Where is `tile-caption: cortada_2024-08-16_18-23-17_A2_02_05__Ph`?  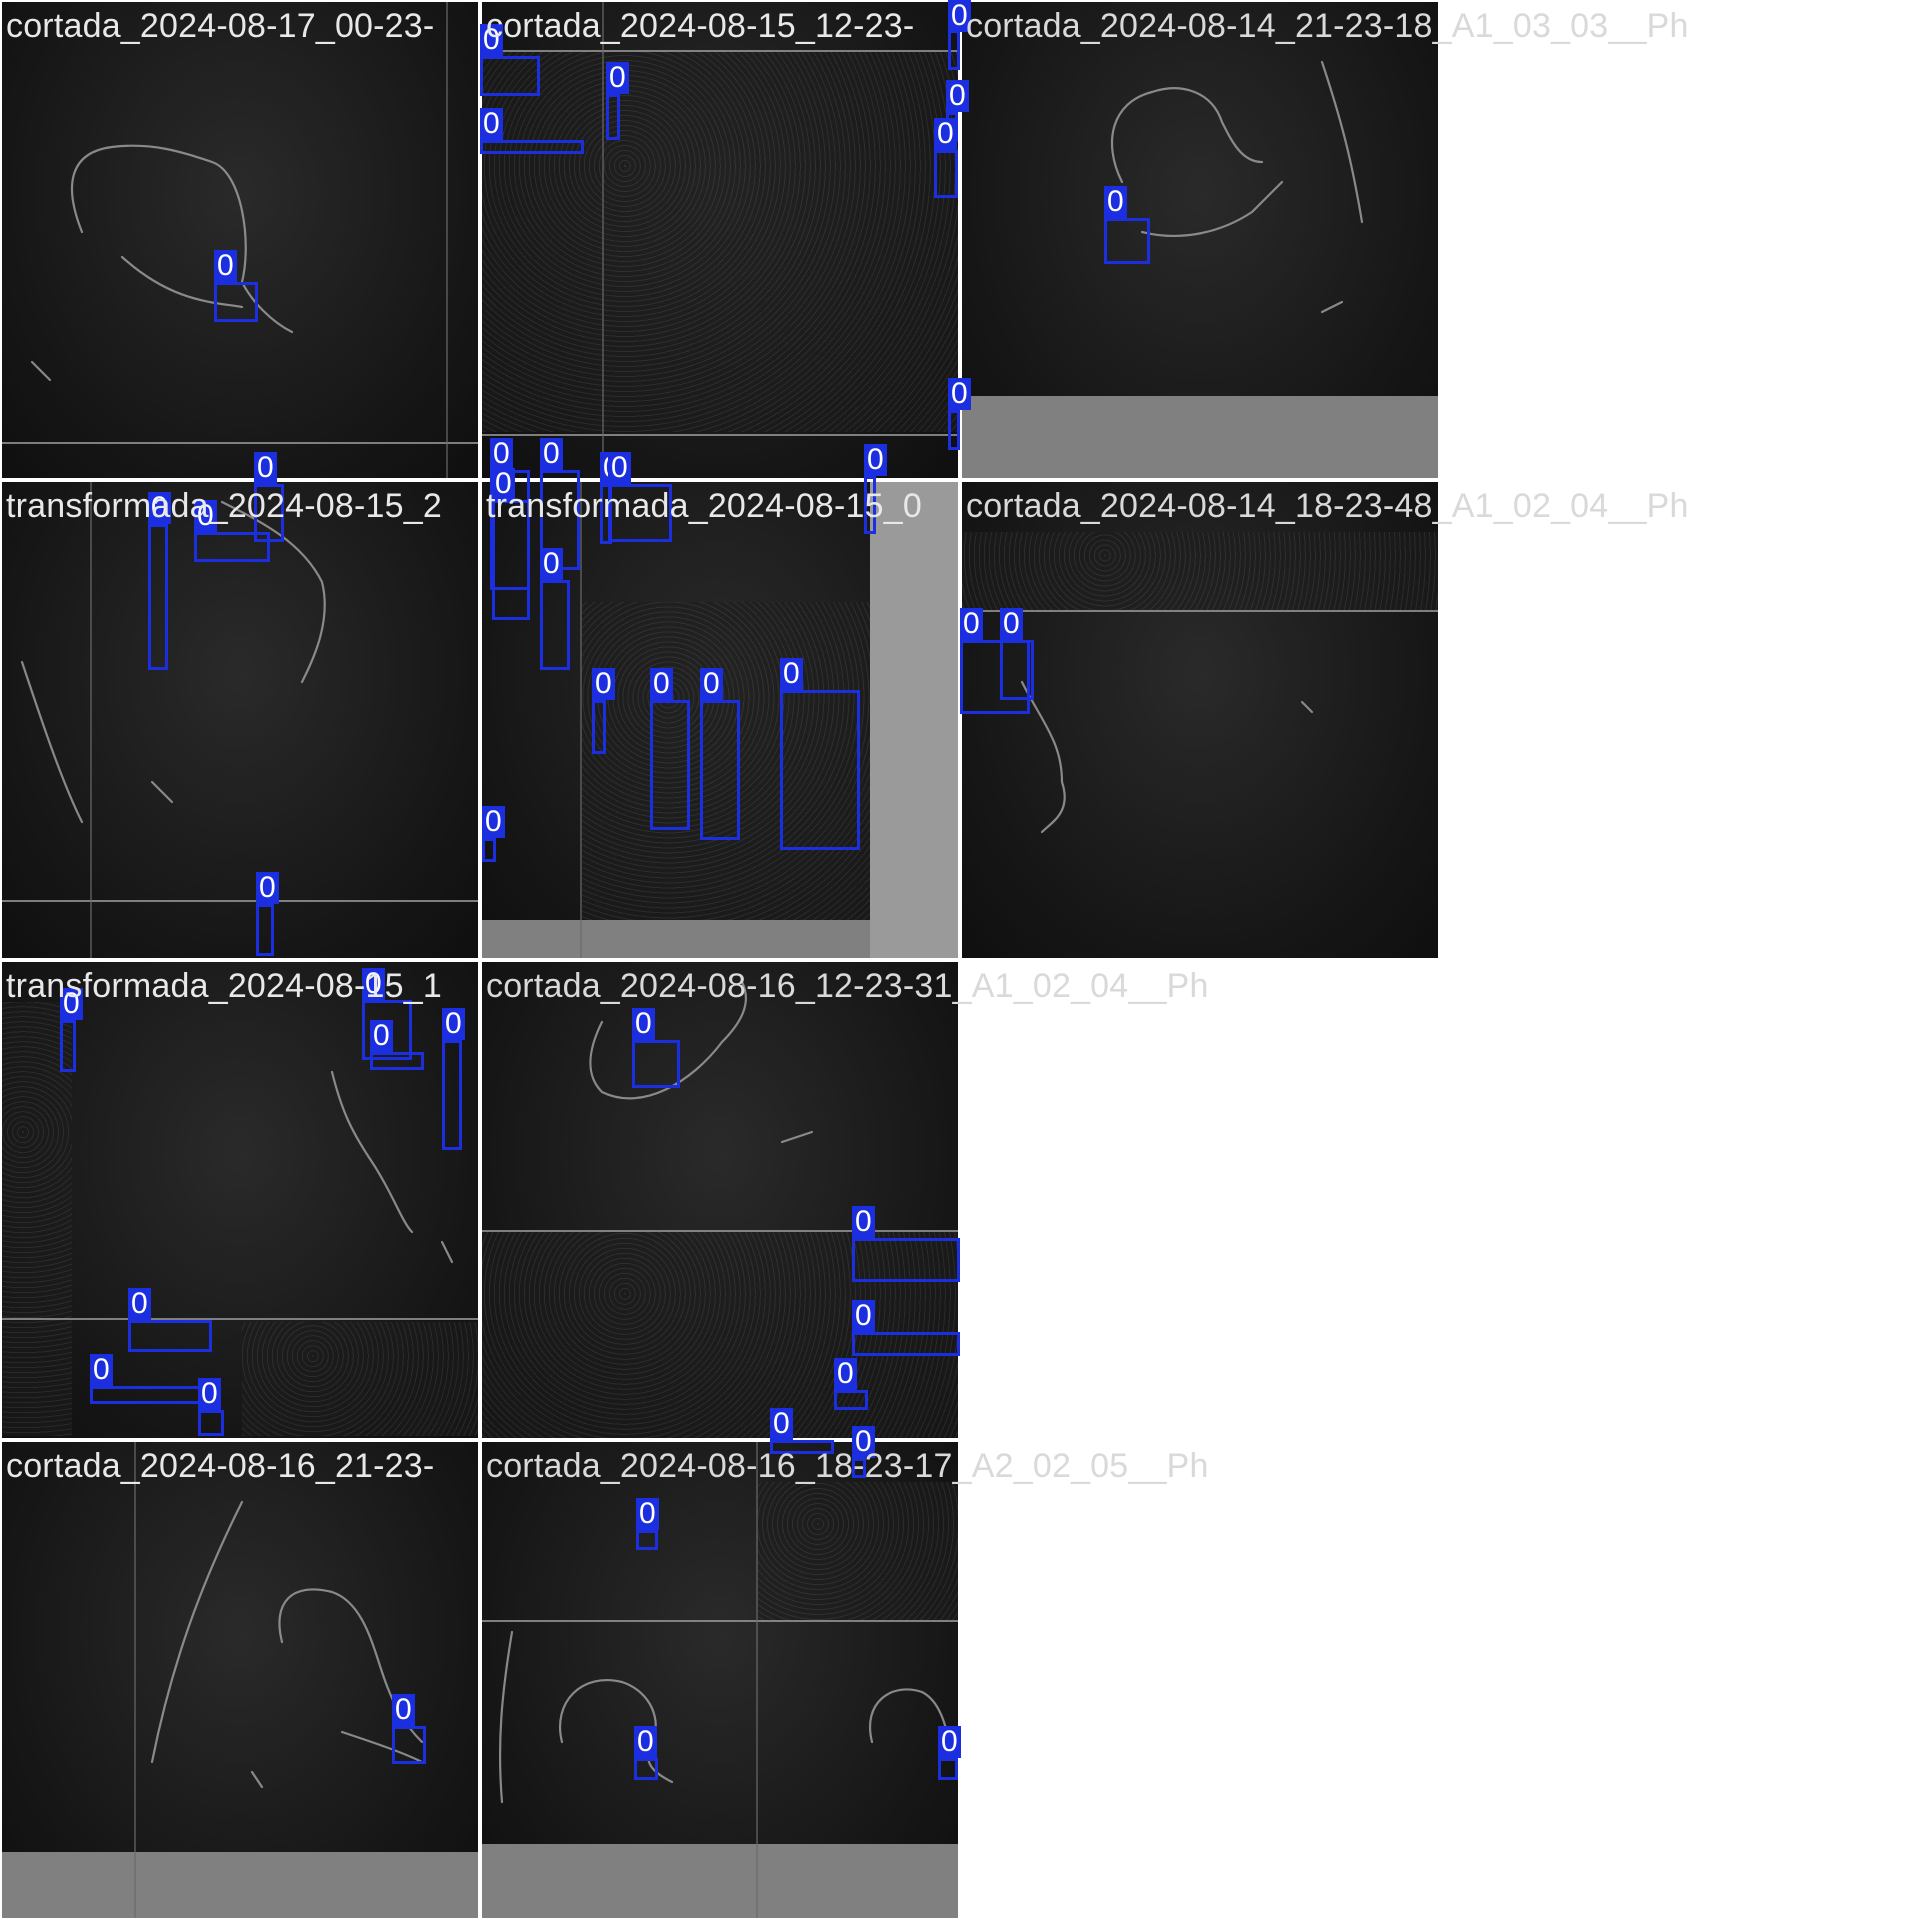 tile-caption: cortada_2024-08-16_18-23-17_A2_02_05__Ph is located at coordinates (847, 1466).